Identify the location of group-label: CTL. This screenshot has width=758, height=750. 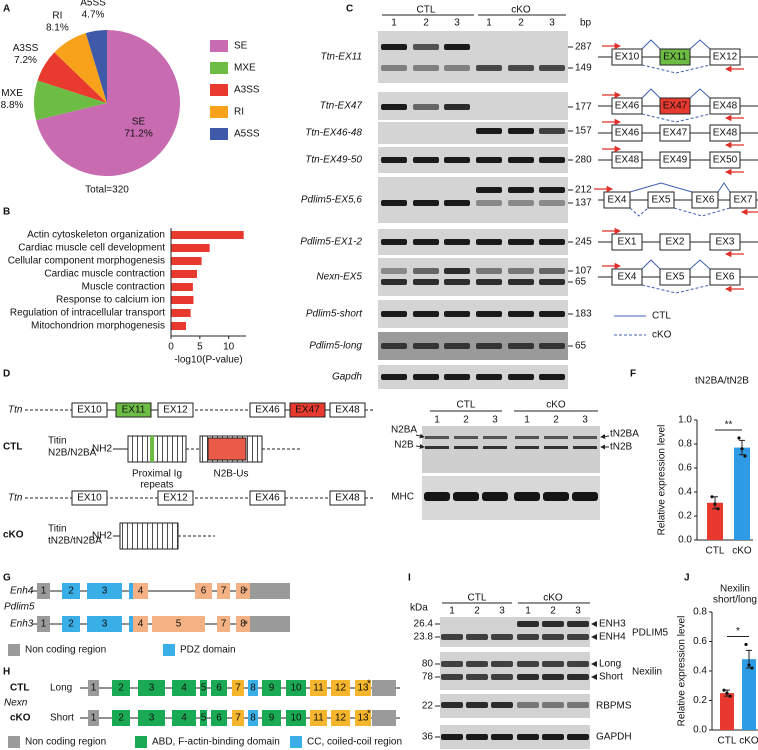
(477, 598).